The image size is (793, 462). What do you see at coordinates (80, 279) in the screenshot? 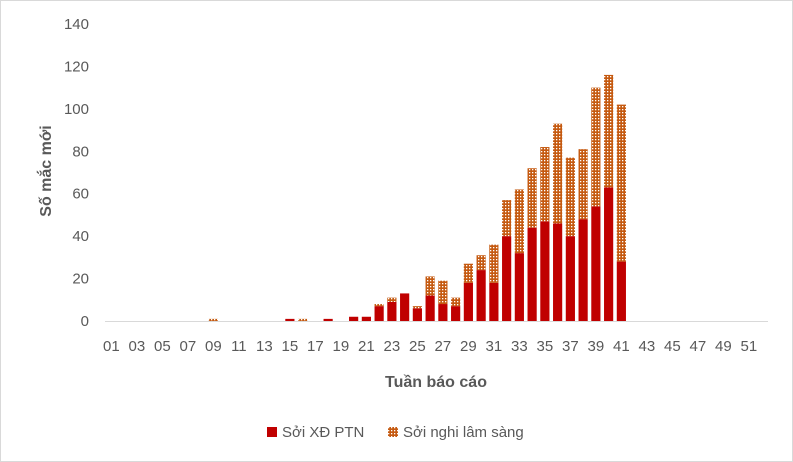
I see `y-tick-label: 20` at bounding box center [80, 279].